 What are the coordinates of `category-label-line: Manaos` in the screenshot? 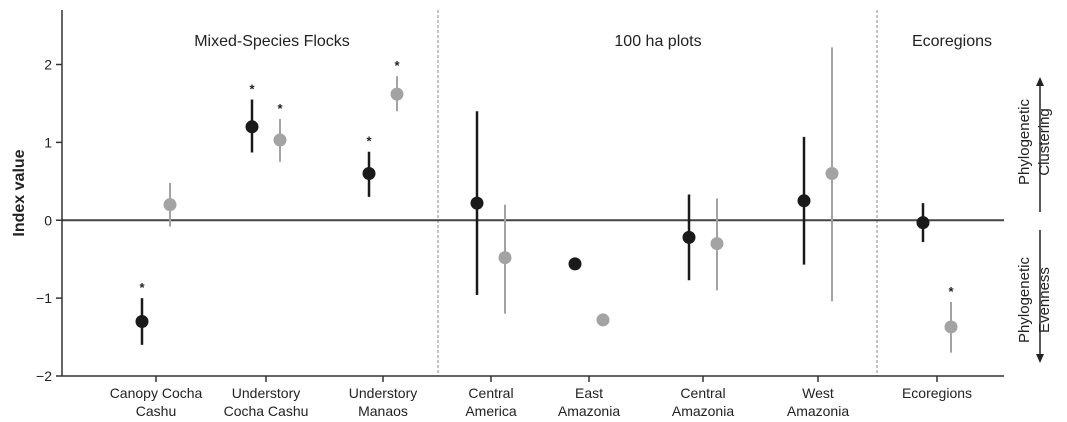 It's located at (383, 411).